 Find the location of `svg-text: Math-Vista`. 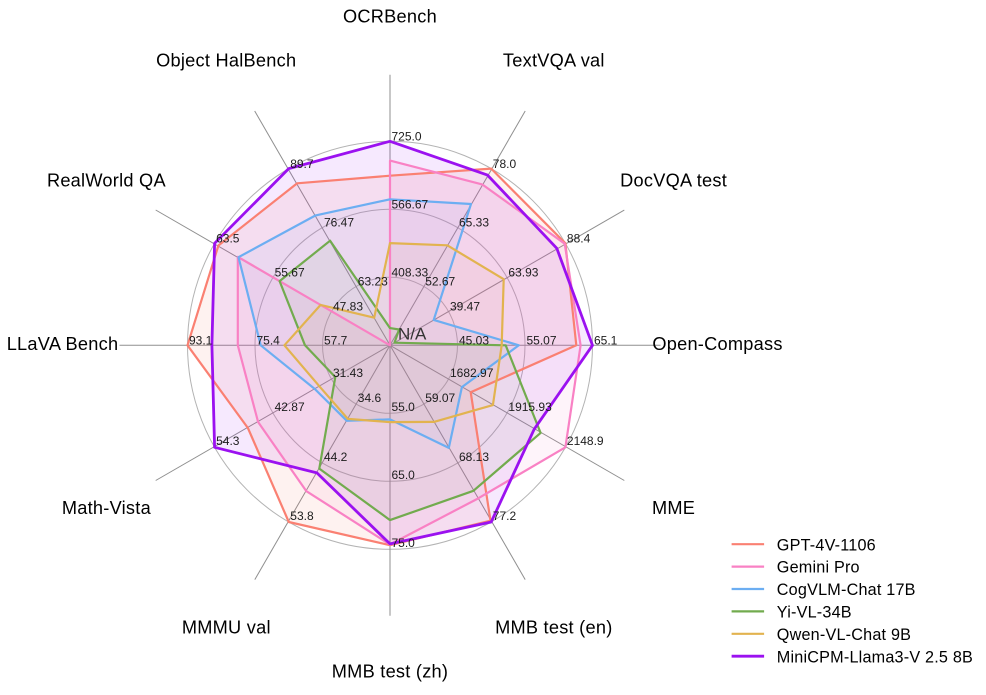

svg-text: Math-Vista is located at coordinates (107, 508).